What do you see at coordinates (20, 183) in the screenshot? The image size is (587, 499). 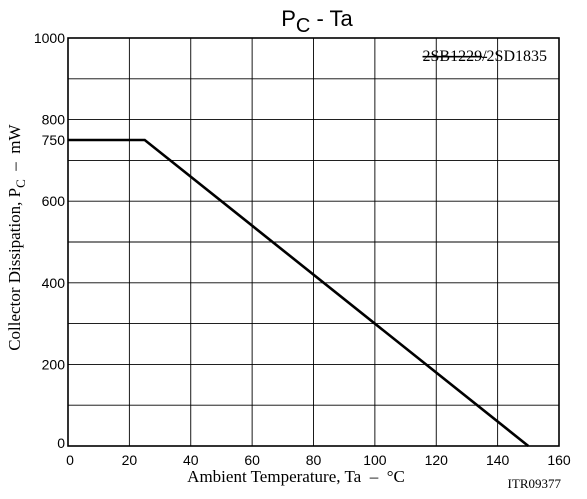 I see `y-axis-label-sub: C` at bounding box center [20, 183].